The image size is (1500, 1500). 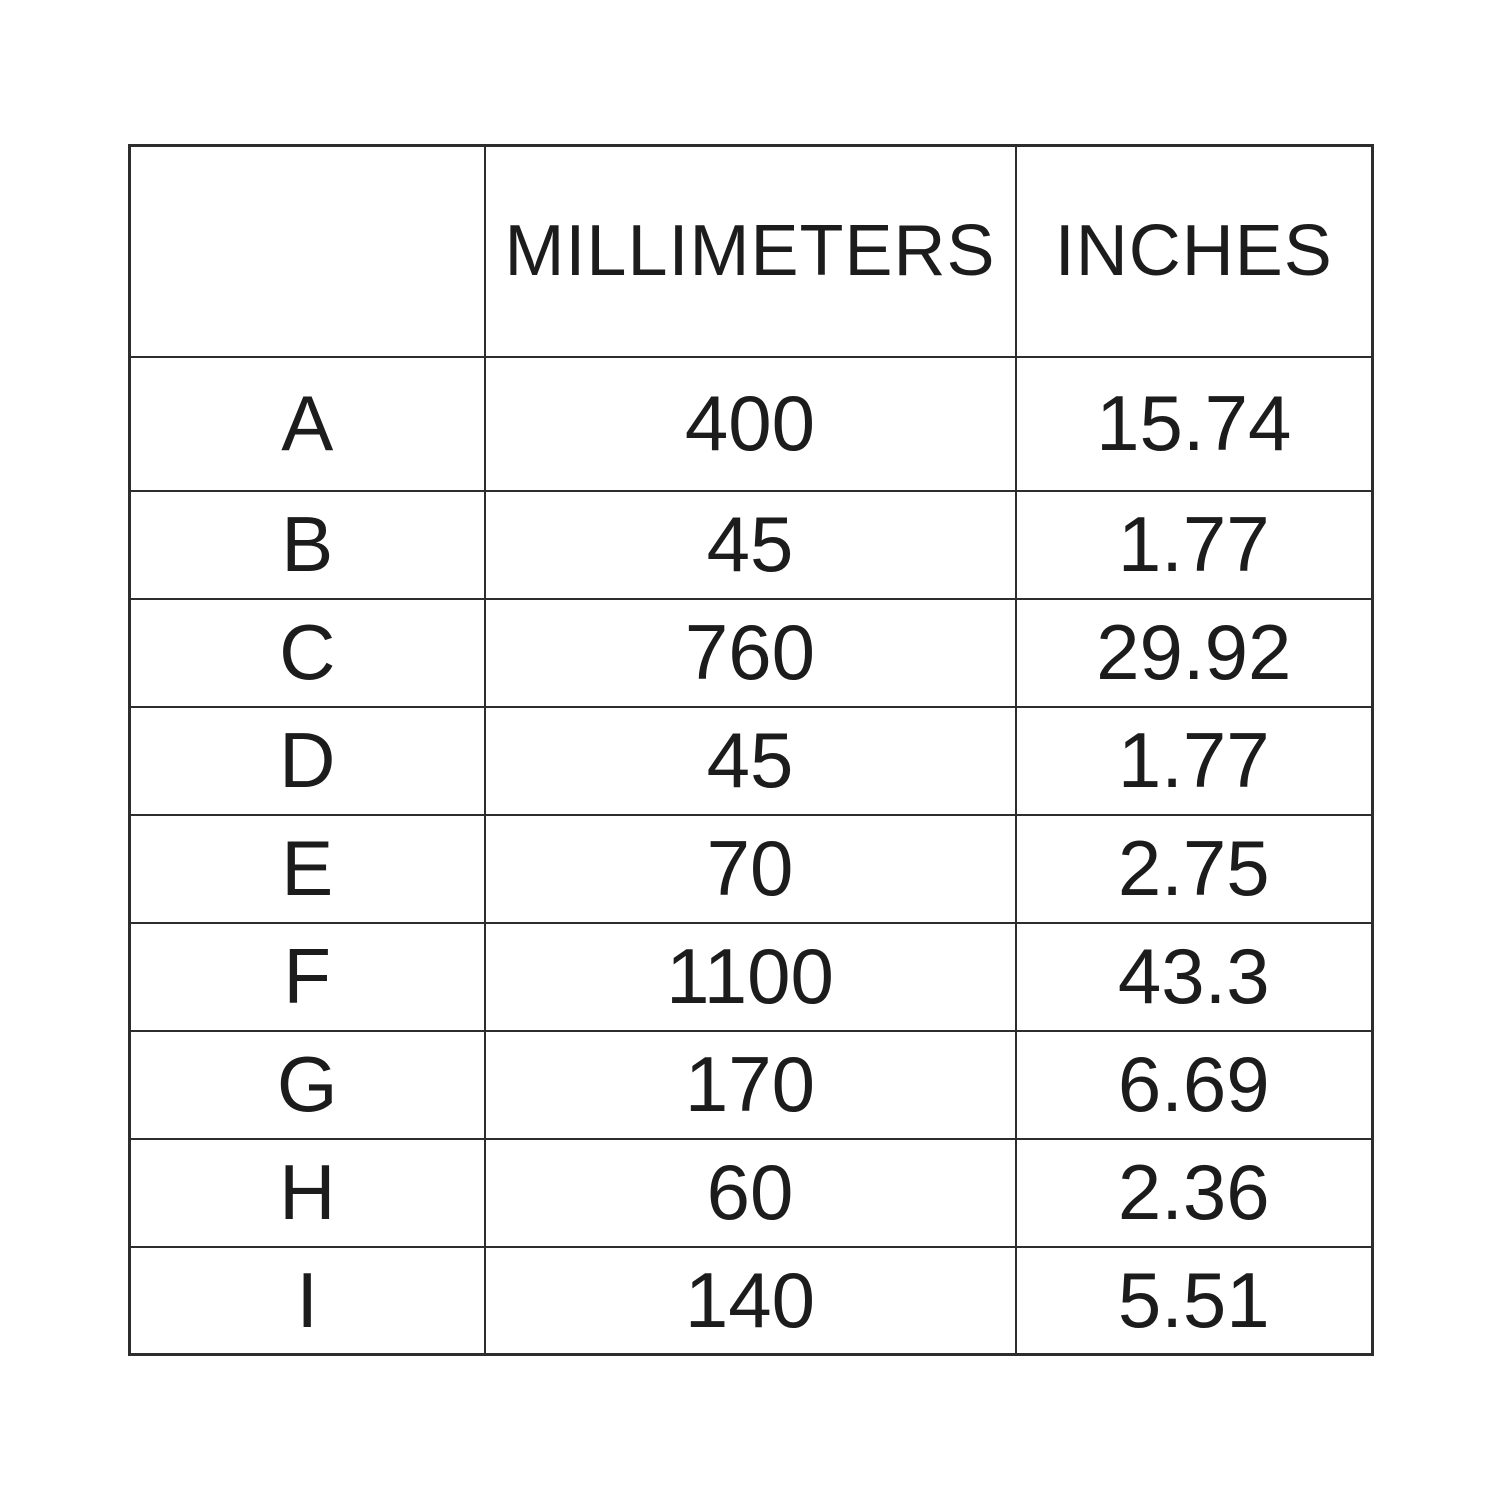 What do you see at coordinates (307, 976) in the screenshot?
I see `row-label-cell: F` at bounding box center [307, 976].